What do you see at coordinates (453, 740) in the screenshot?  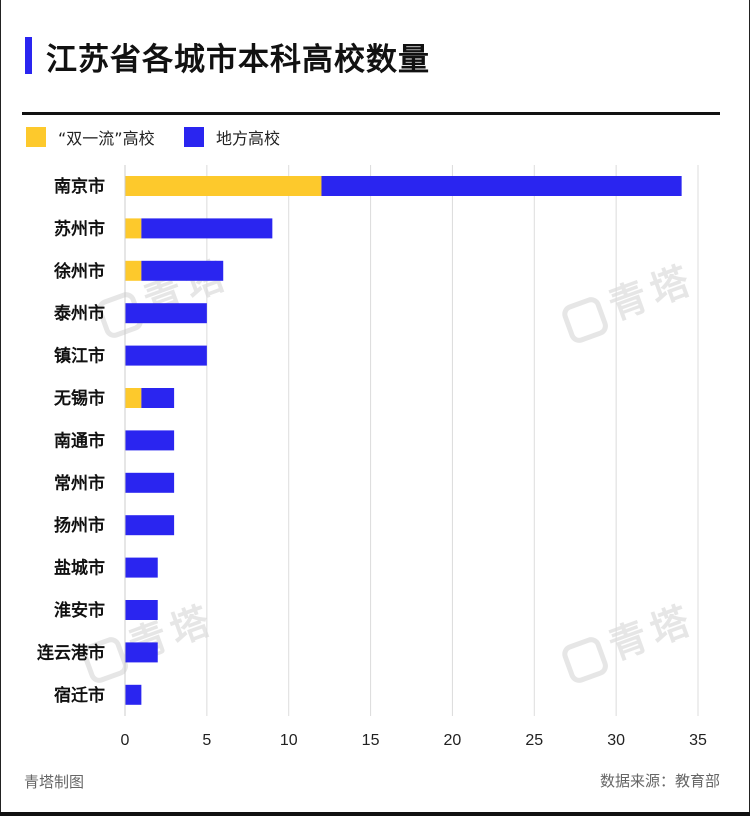 I see `x-tick-label: 20` at bounding box center [453, 740].